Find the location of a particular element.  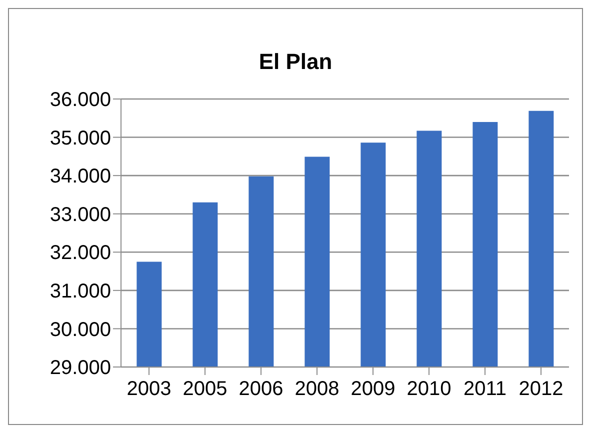

chart-title: El Plan is located at coordinates (296, 62).